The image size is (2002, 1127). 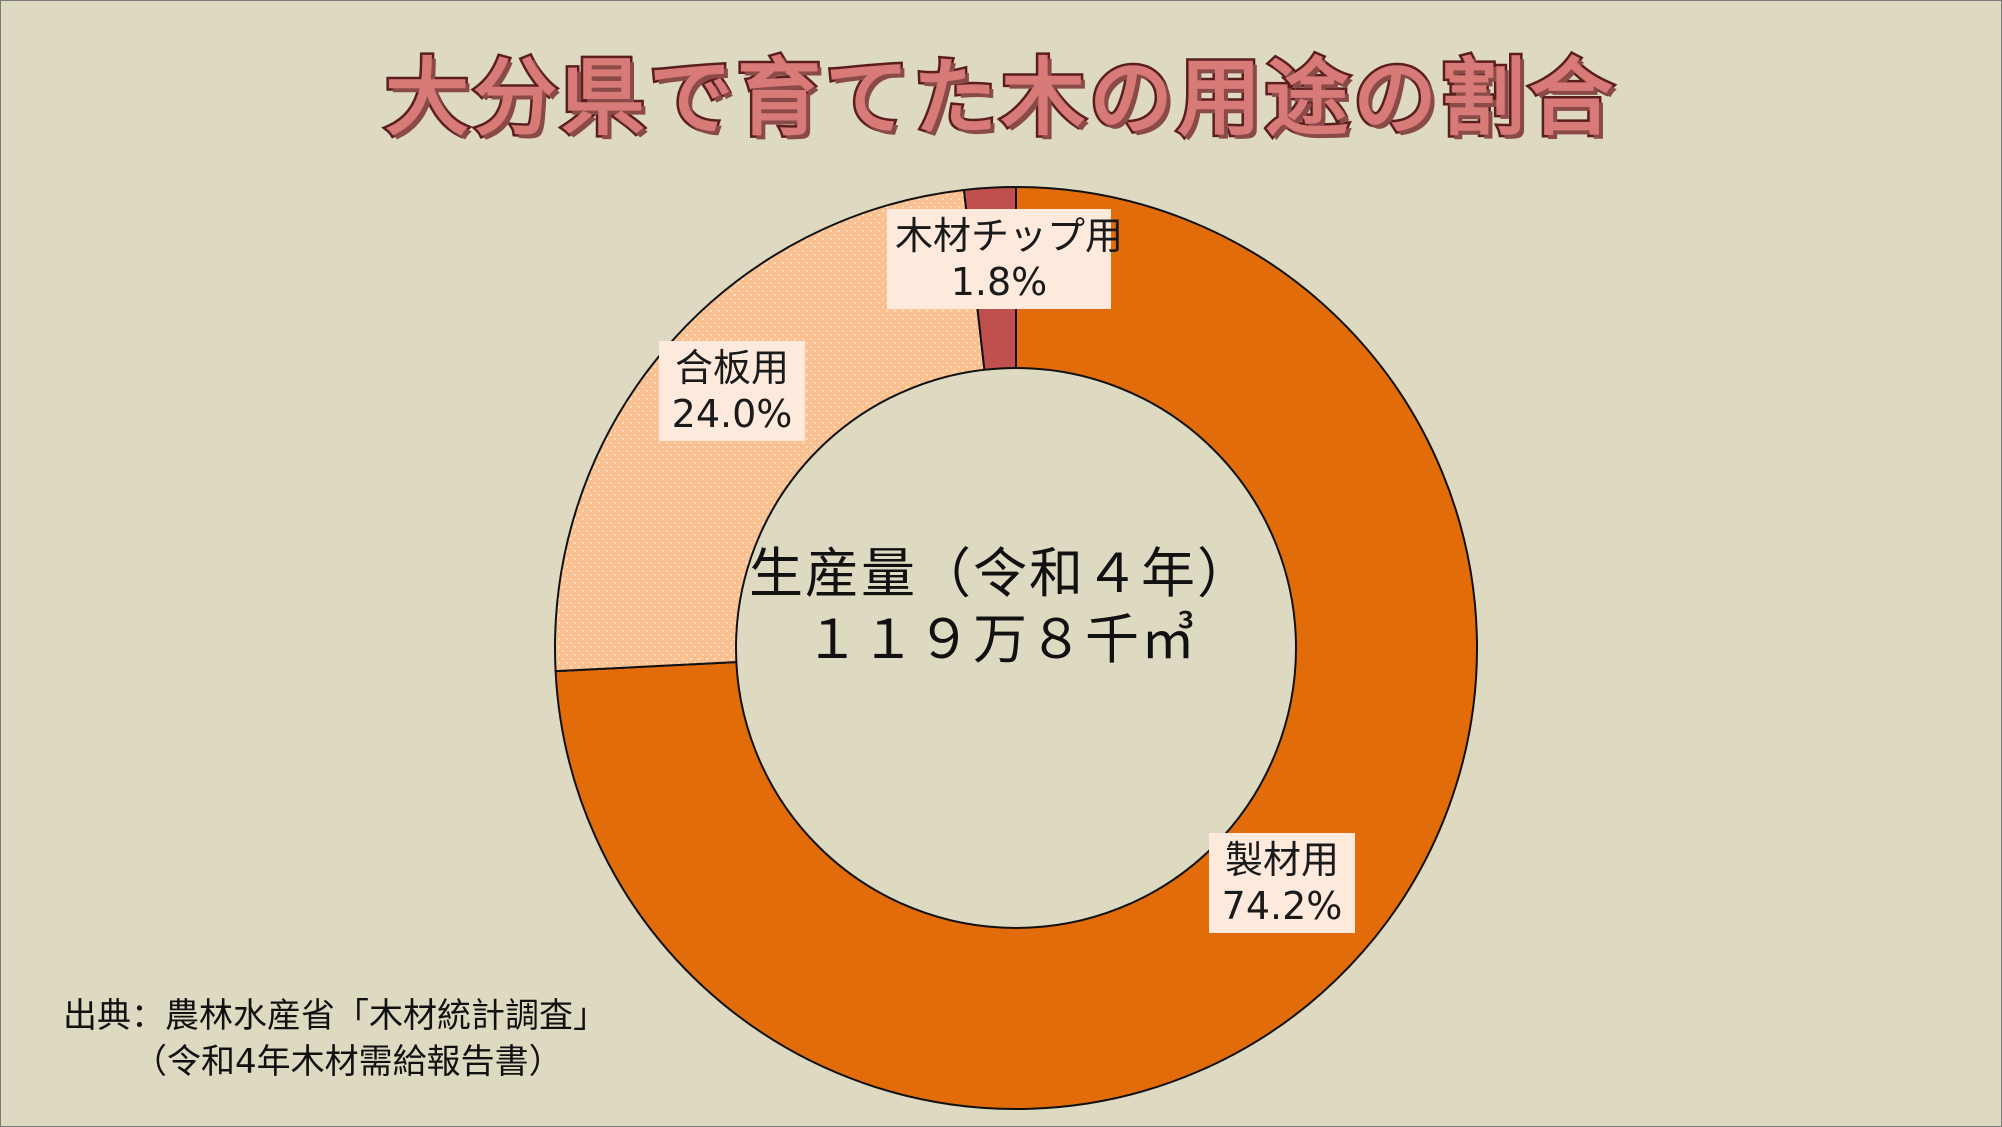 I want to click on source-note: 出典：農林水産省「木材統計調査」 （令和4年木材需給報告書）, so click(x=335, y=1039).